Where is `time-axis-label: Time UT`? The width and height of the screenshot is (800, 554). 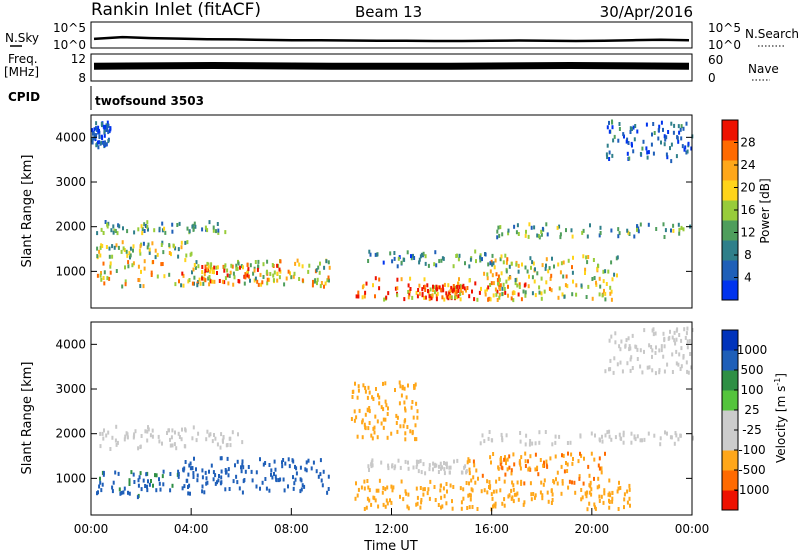
time-axis-label: Time UT is located at coordinates (390, 546).